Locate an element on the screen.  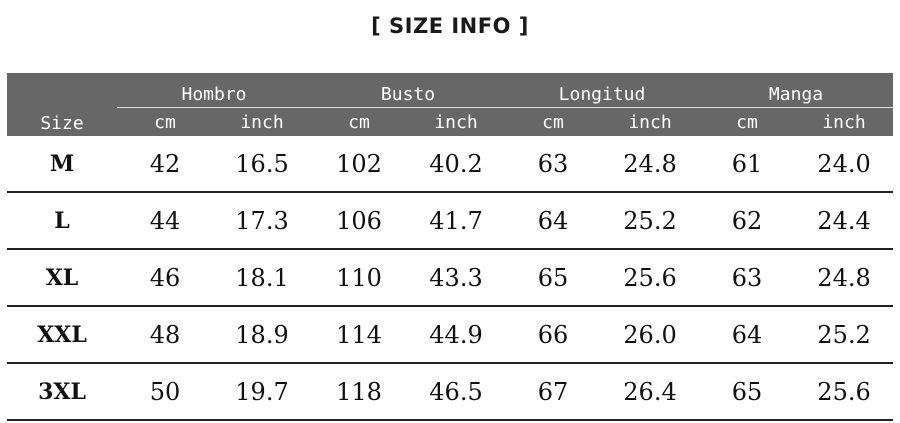
header-longitud: Longitud is located at coordinates (602, 90).